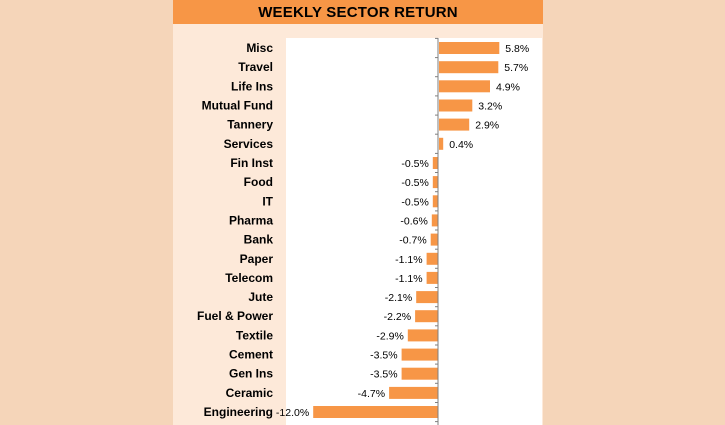 The width and height of the screenshot is (725, 425). Describe the element at coordinates (516, 68) in the screenshot. I see `data-label: 5.7%` at that location.